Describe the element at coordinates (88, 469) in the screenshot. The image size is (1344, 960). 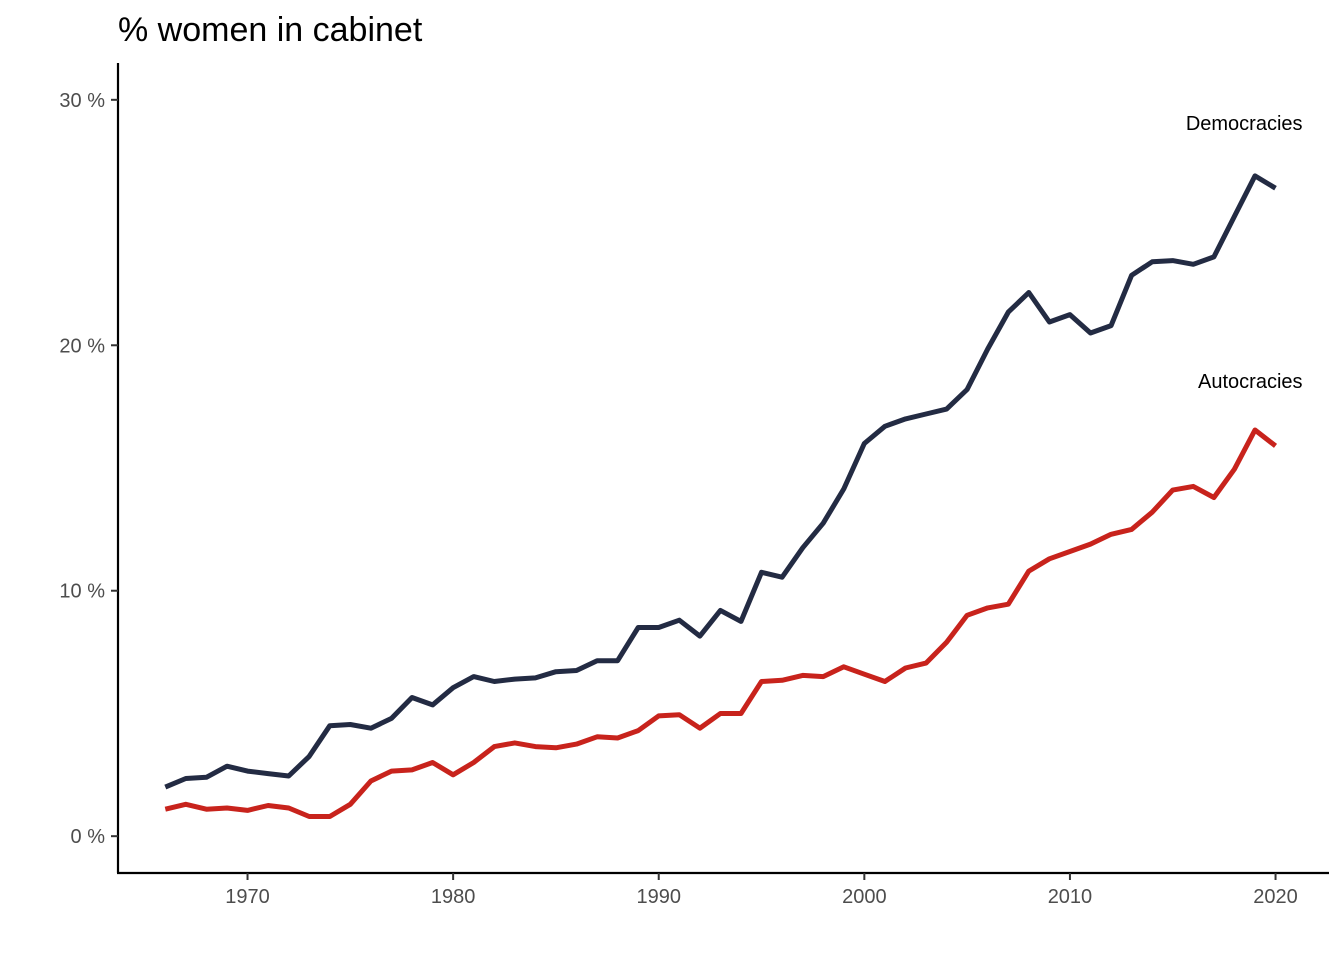
I see `y-axis-ticks: 0 % 10 % 20 % 30 %` at that location.